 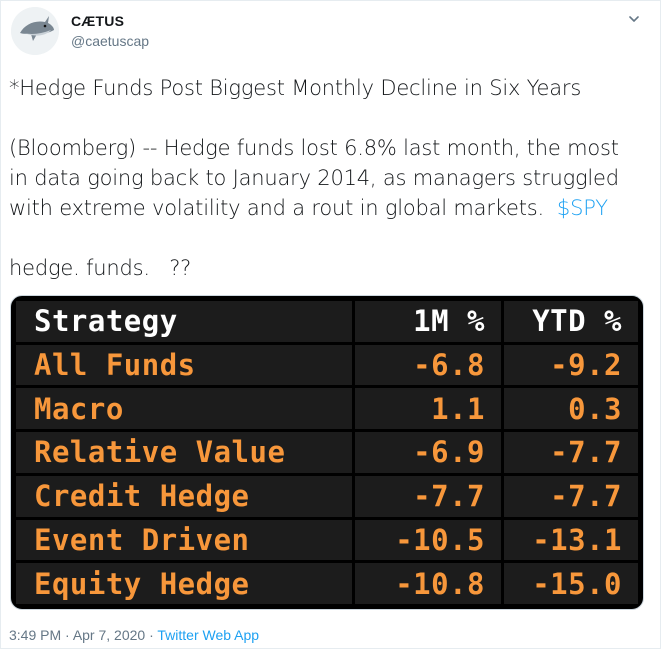 I want to click on avatar, so click(x=35, y=31).